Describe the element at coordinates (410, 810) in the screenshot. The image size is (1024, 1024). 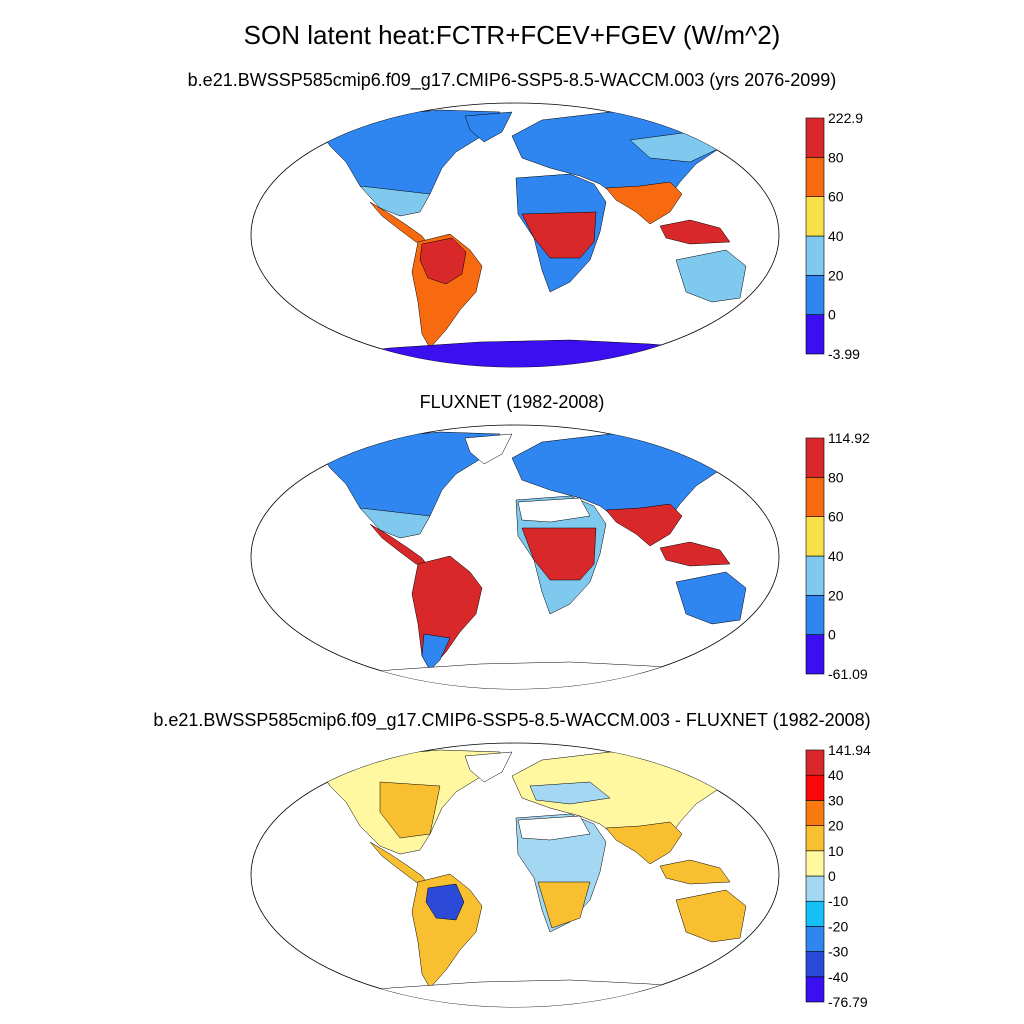
I see `north-america-east` at that location.